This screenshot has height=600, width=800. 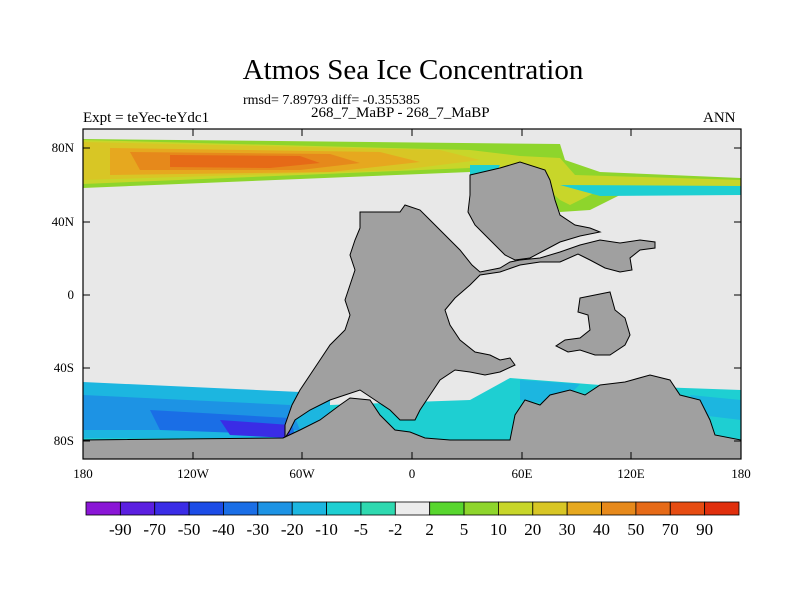 I want to click on colorbar-label: -20, so click(x=292, y=529).